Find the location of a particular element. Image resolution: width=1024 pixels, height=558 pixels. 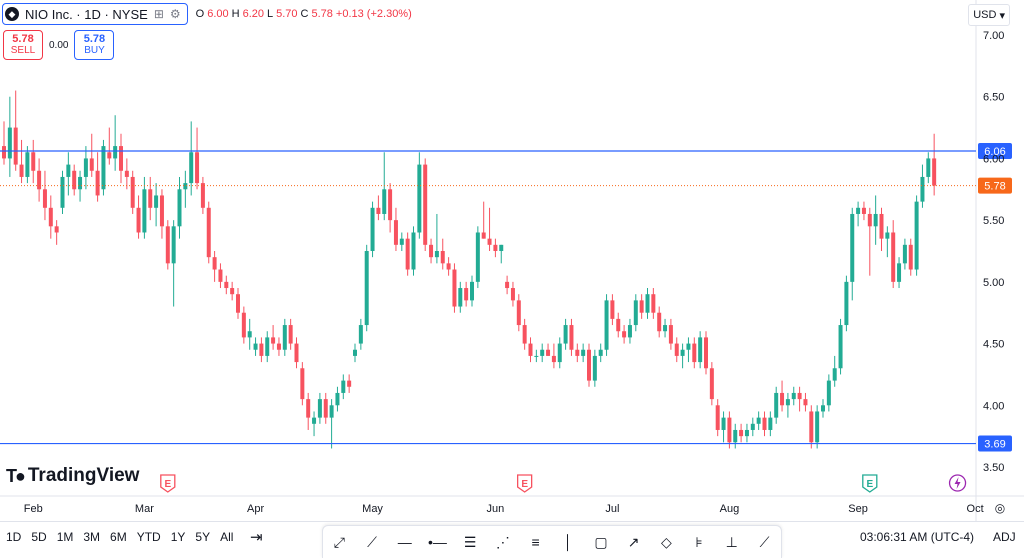

currency-label: USD is located at coordinates (985, 15).